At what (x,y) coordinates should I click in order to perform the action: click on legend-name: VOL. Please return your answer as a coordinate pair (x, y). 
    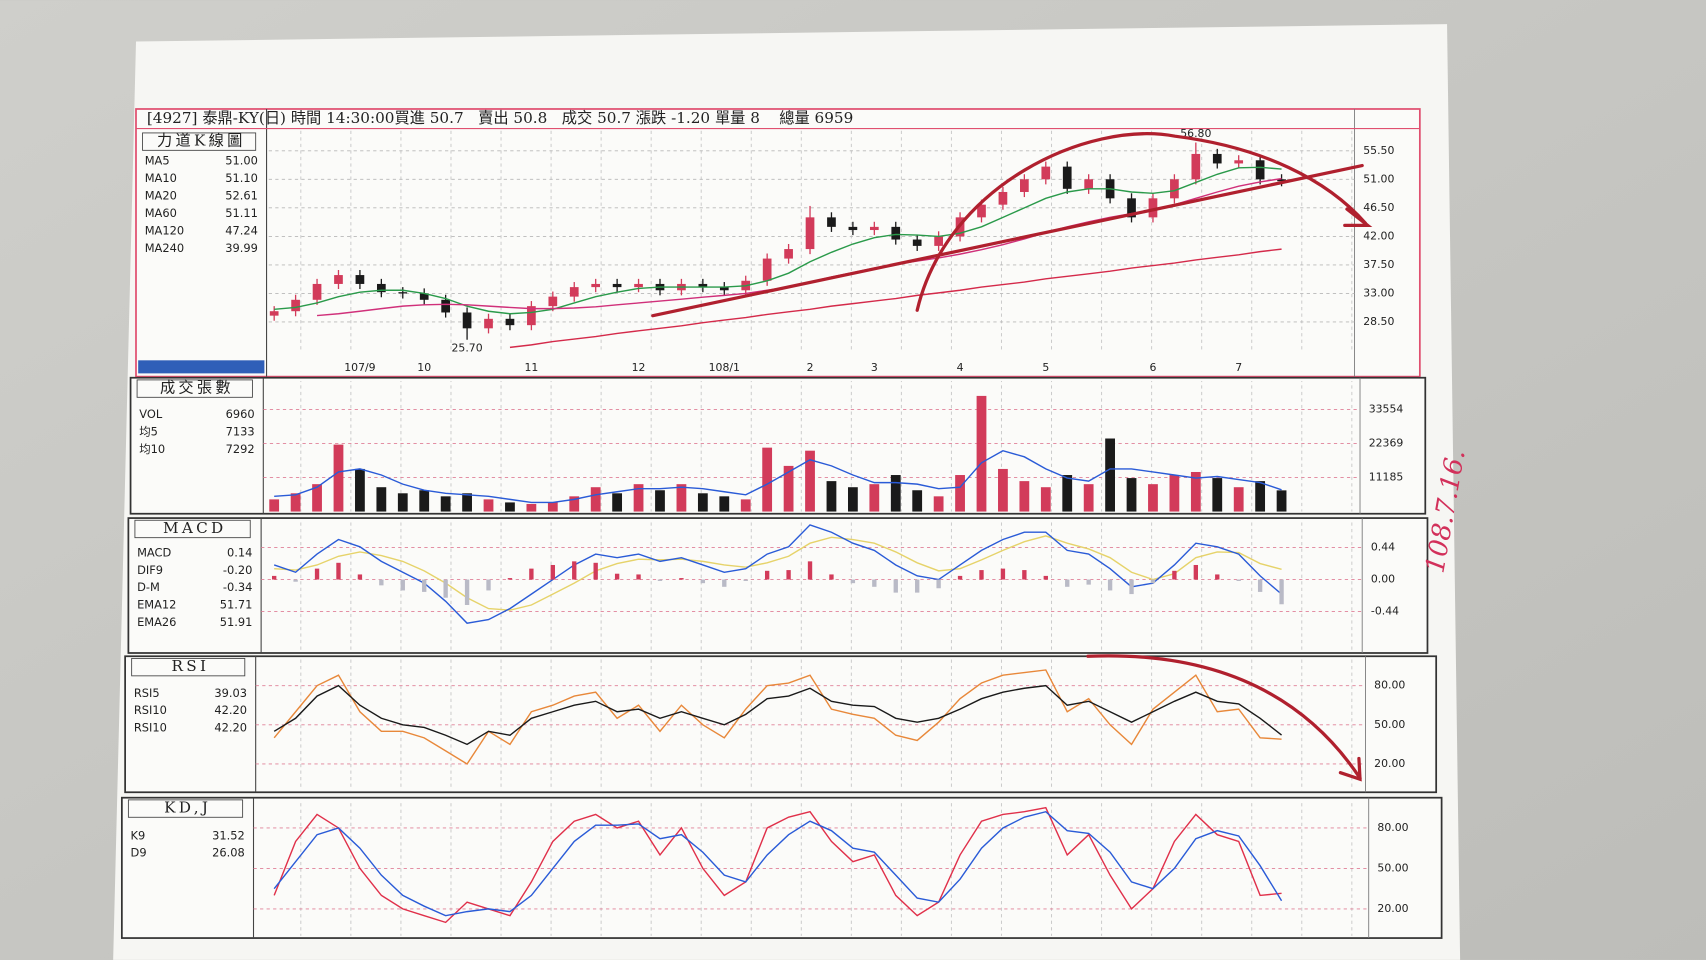
    Looking at the image, I should click on (151, 414).